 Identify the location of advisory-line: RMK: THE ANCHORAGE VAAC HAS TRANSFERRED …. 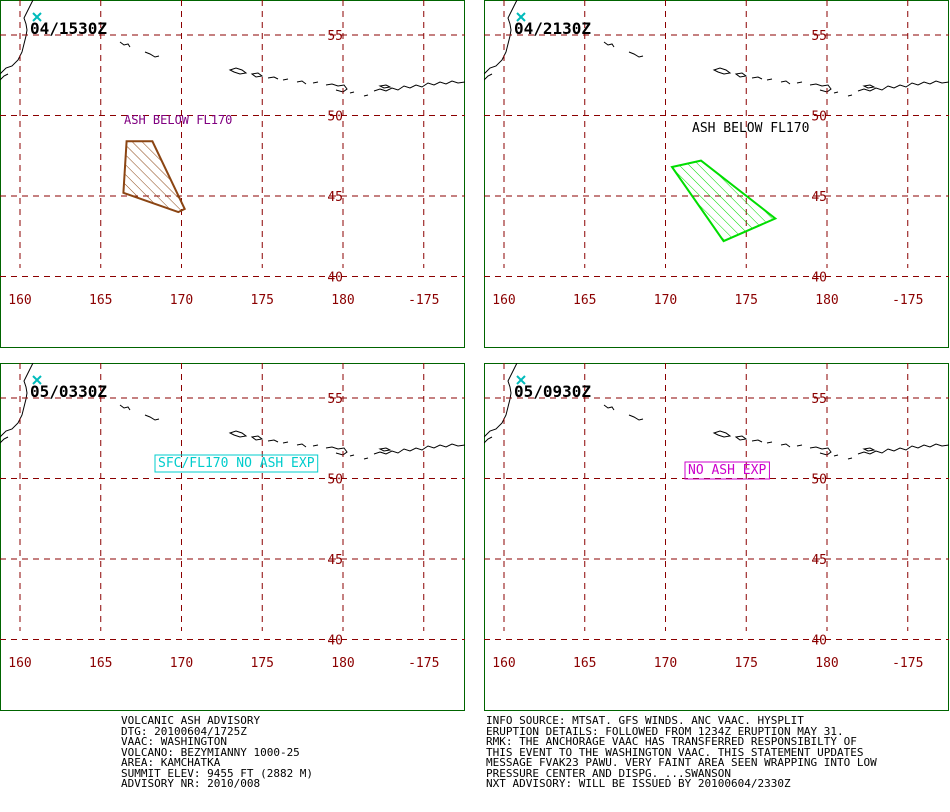
(671, 741).